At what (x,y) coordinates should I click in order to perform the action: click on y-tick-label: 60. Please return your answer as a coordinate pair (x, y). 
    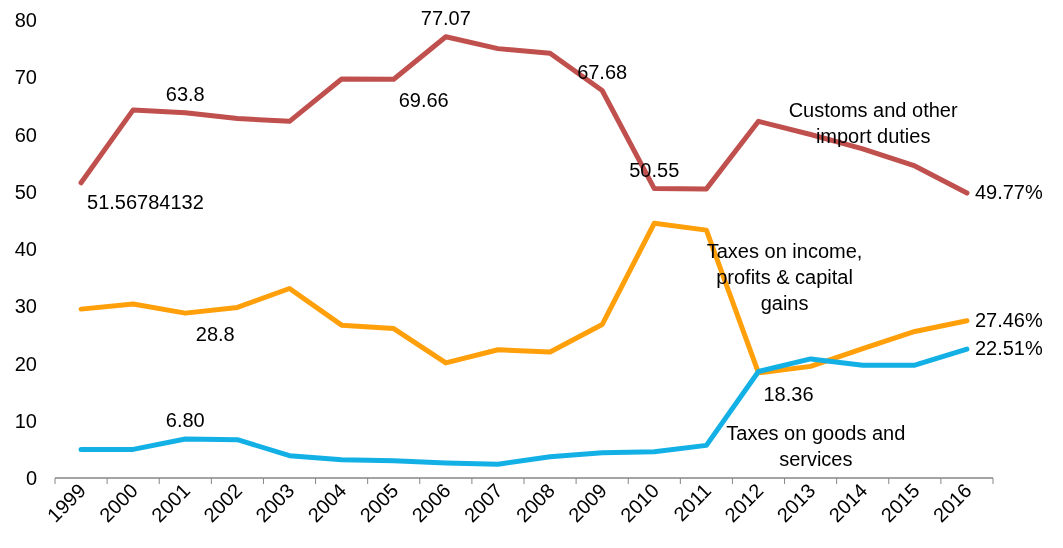
    Looking at the image, I should click on (25, 134).